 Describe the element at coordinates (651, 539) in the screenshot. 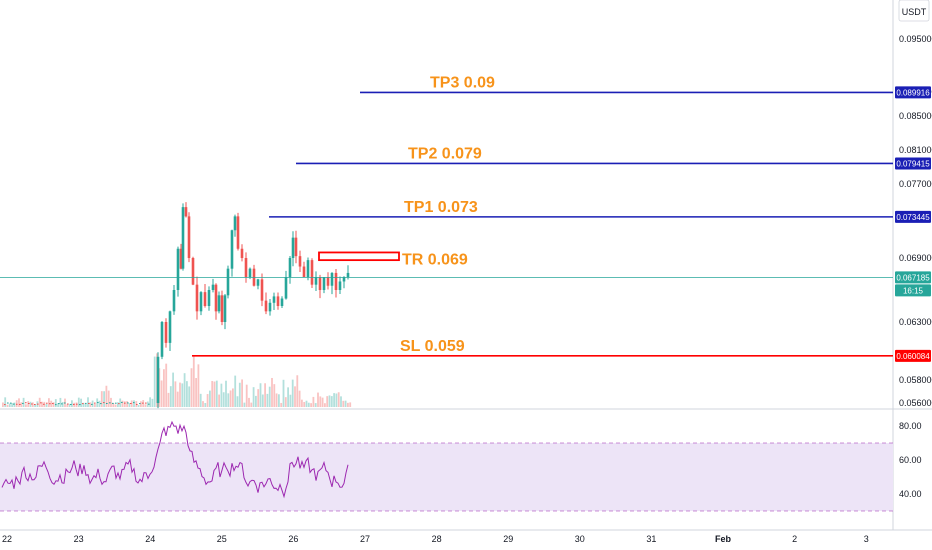

I see `time-tick-label: 31` at that location.